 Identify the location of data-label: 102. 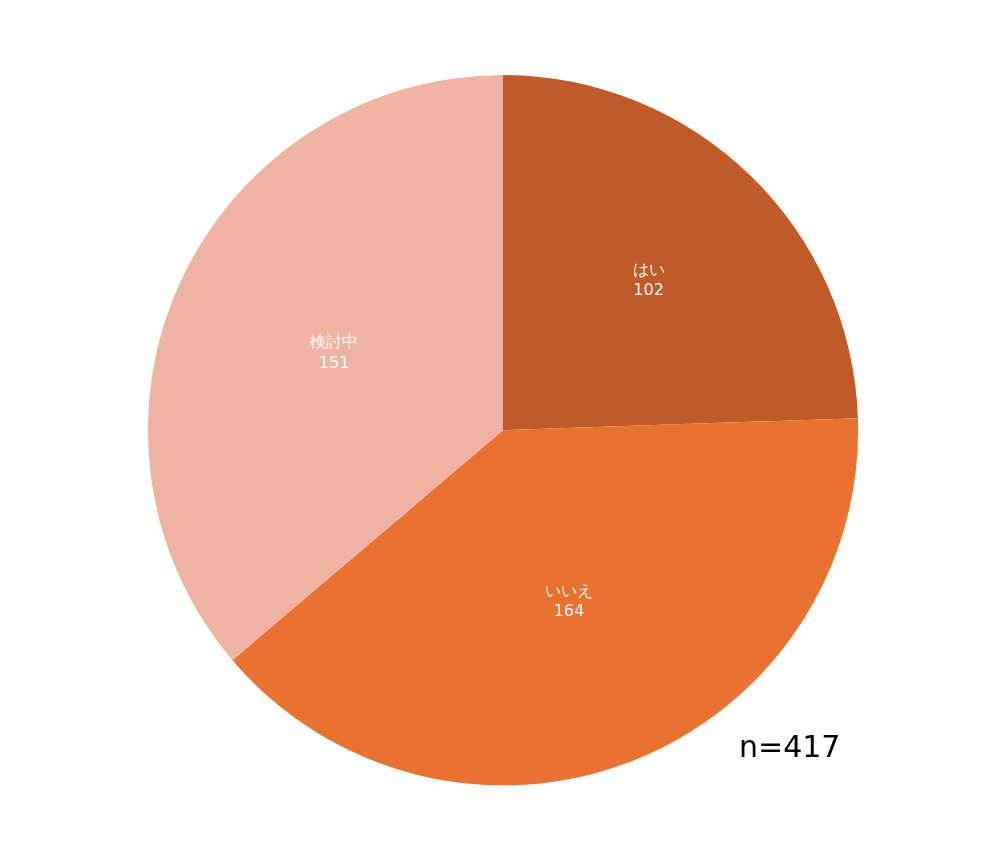
(648, 290).